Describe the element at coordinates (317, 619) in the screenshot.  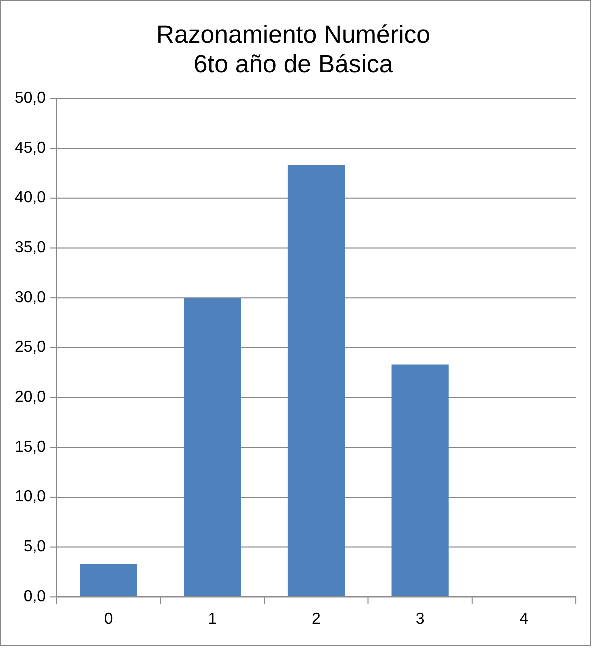
I see `x-tick-label: 2` at that location.